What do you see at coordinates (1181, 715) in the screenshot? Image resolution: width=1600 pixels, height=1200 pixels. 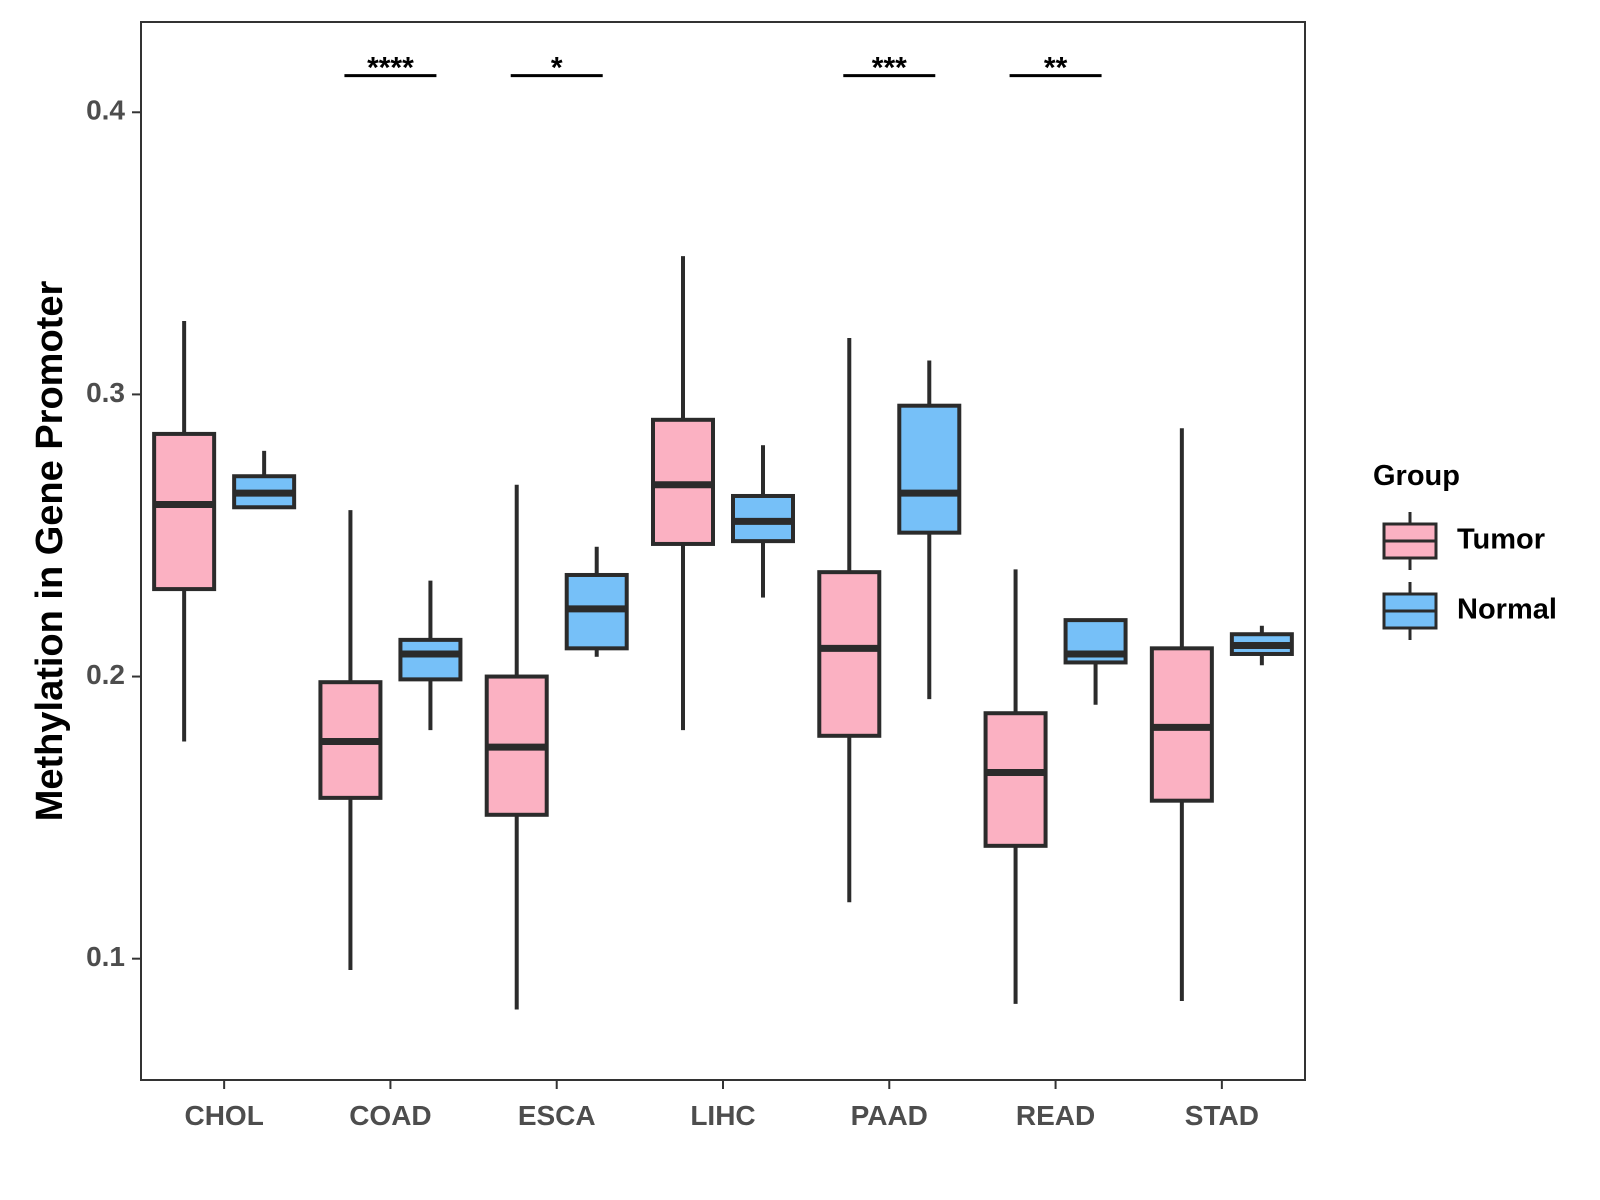 I see `box-tumor-stad` at bounding box center [1181, 715].